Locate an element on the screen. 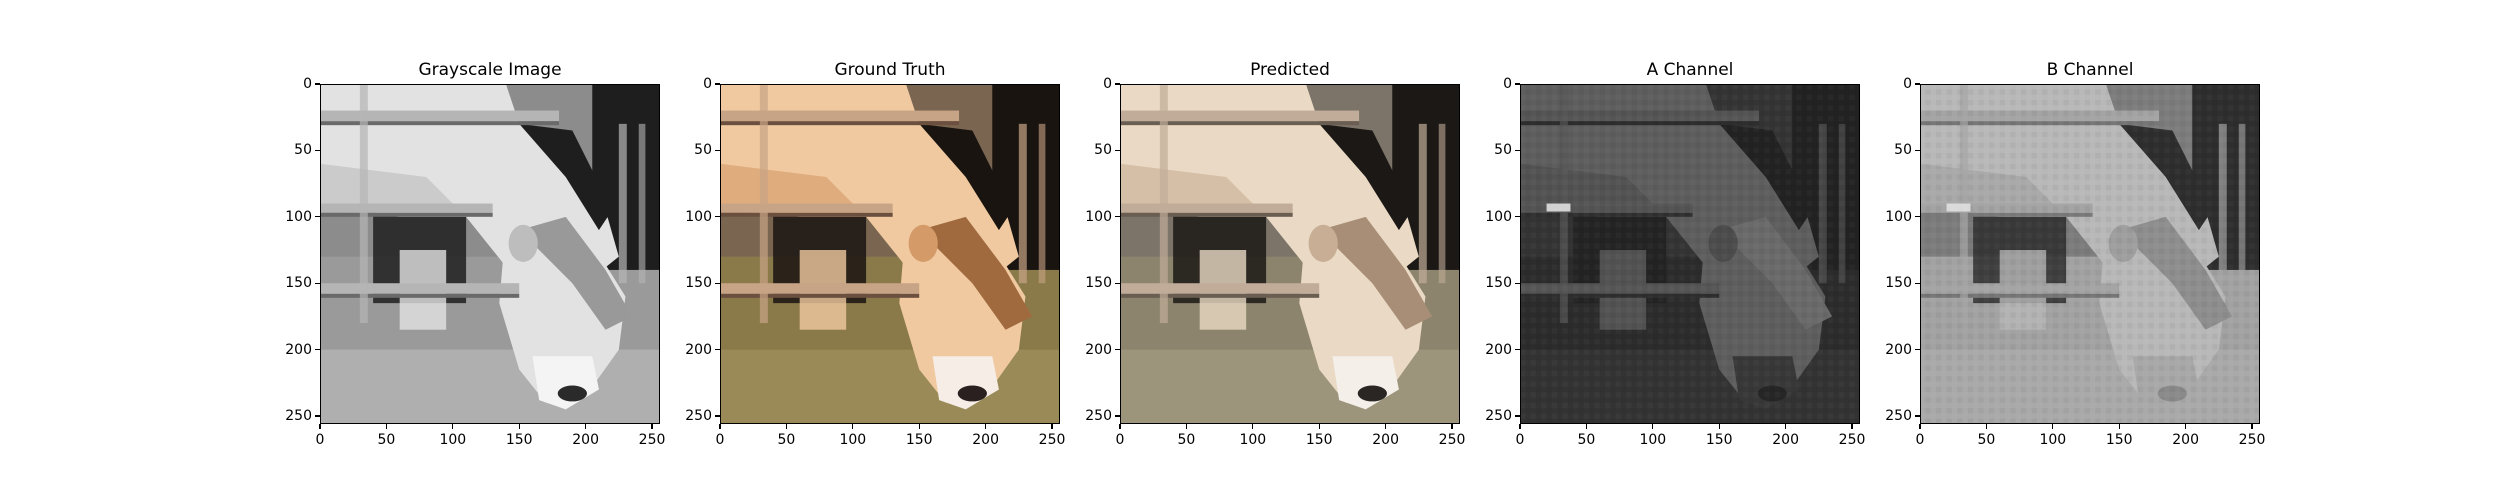  panel-title: A Channel is located at coordinates (1690, 70).